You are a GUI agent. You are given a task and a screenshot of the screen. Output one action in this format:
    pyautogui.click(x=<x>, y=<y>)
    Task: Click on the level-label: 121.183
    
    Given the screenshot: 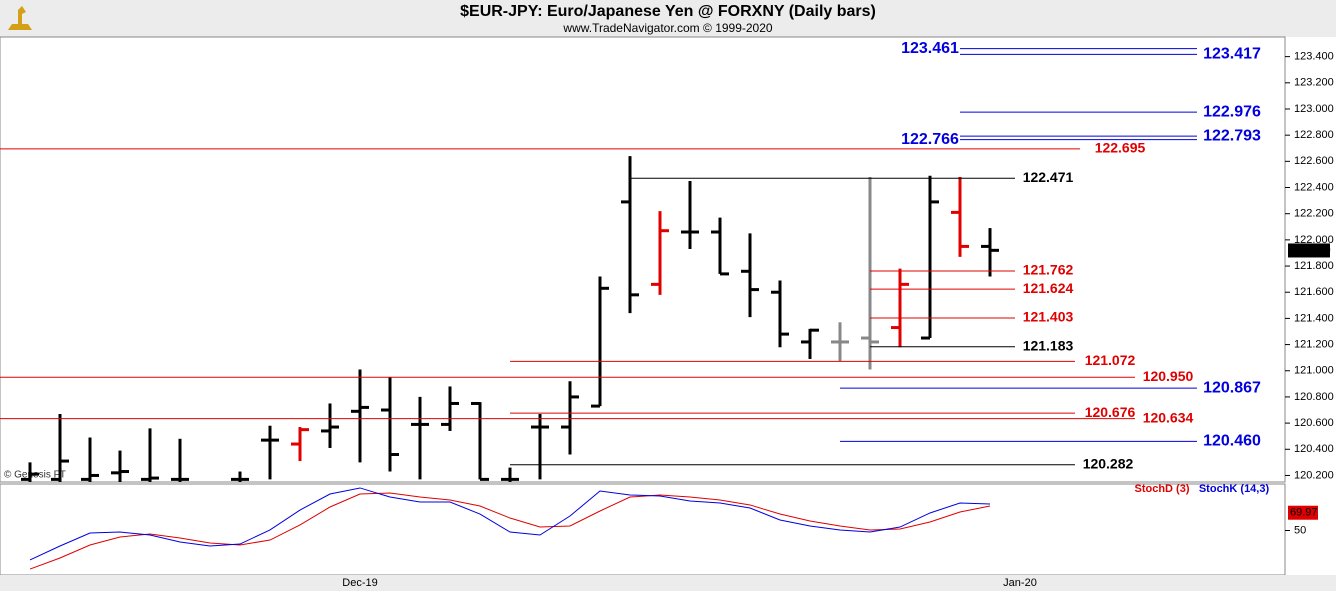 What is the action you would take?
    pyautogui.click(x=1048, y=346)
    